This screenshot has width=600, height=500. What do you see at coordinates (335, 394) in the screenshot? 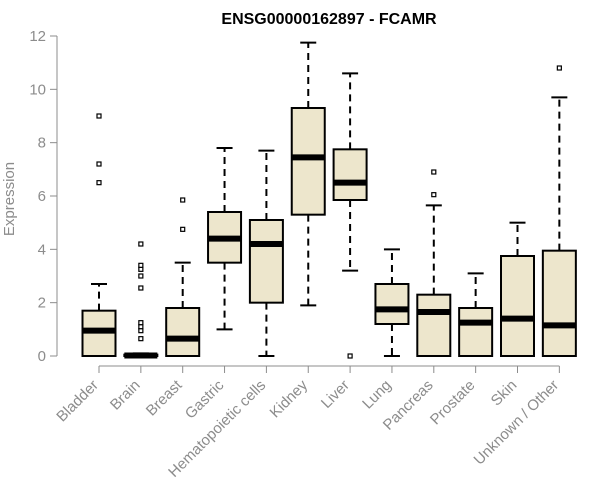
I see `x-tick-label: Liver` at bounding box center [335, 394].